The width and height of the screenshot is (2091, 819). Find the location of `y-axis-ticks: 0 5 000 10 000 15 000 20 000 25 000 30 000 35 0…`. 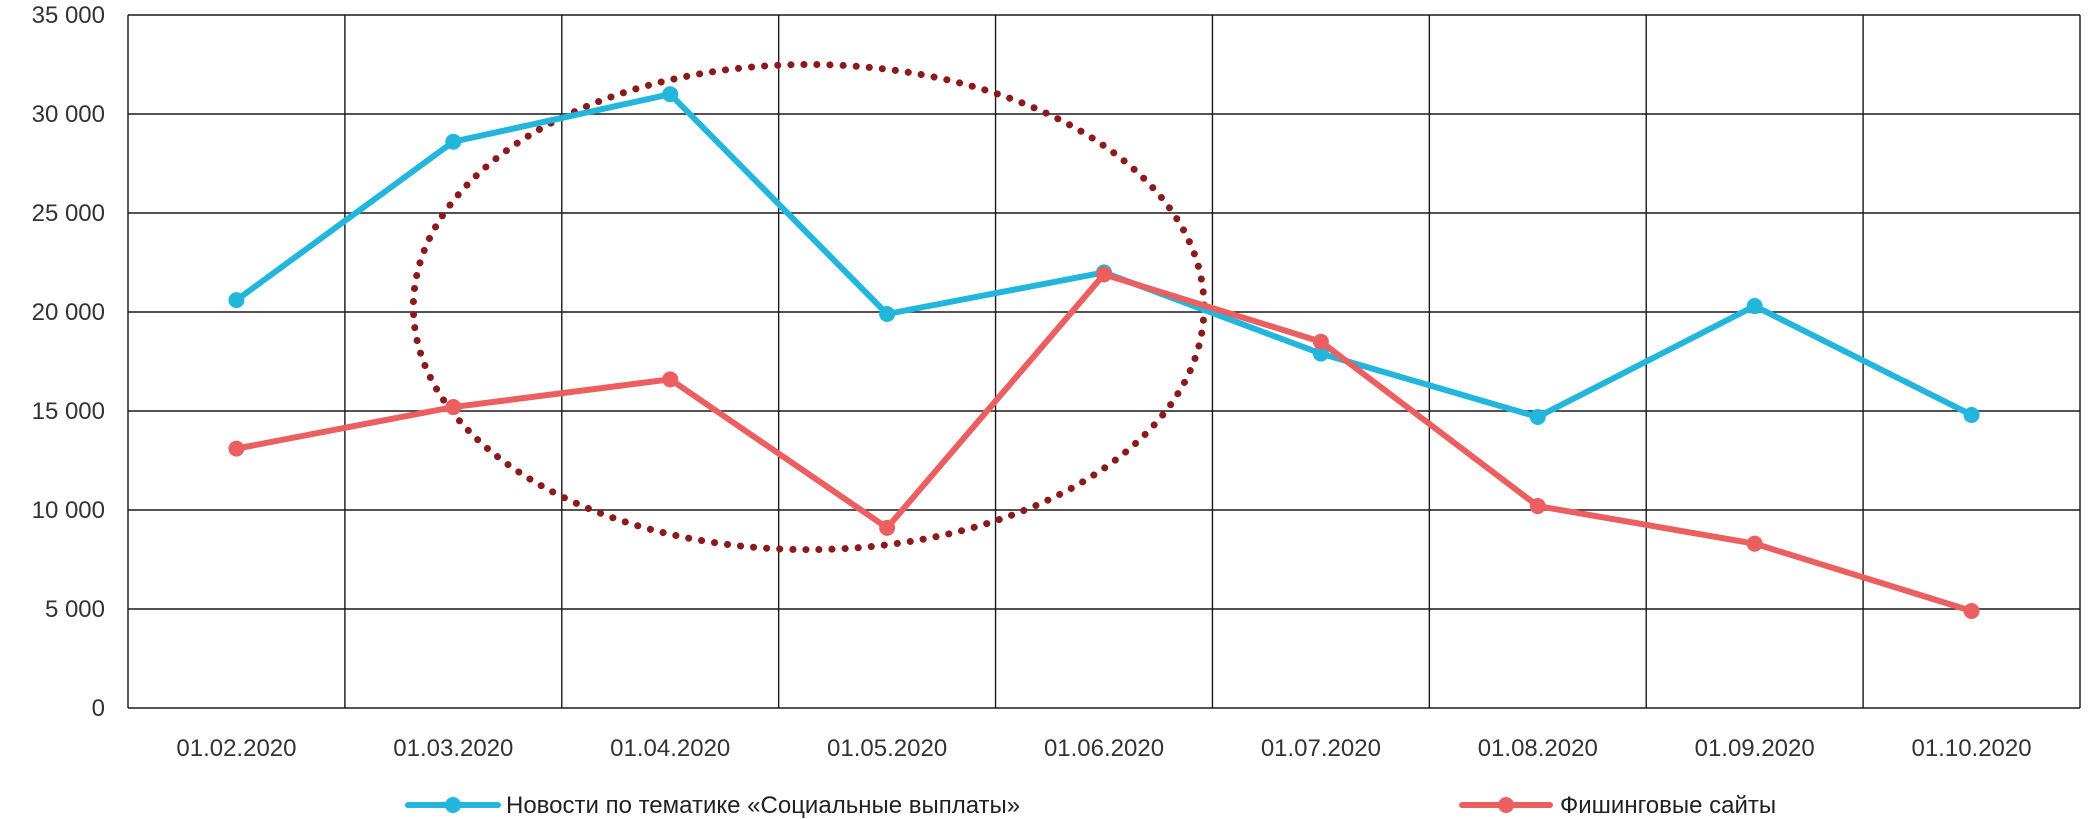

y-axis-ticks: 0 5 000 10 000 15 000 20 000 25 000 30 000 35 0… is located at coordinates (68, 362).